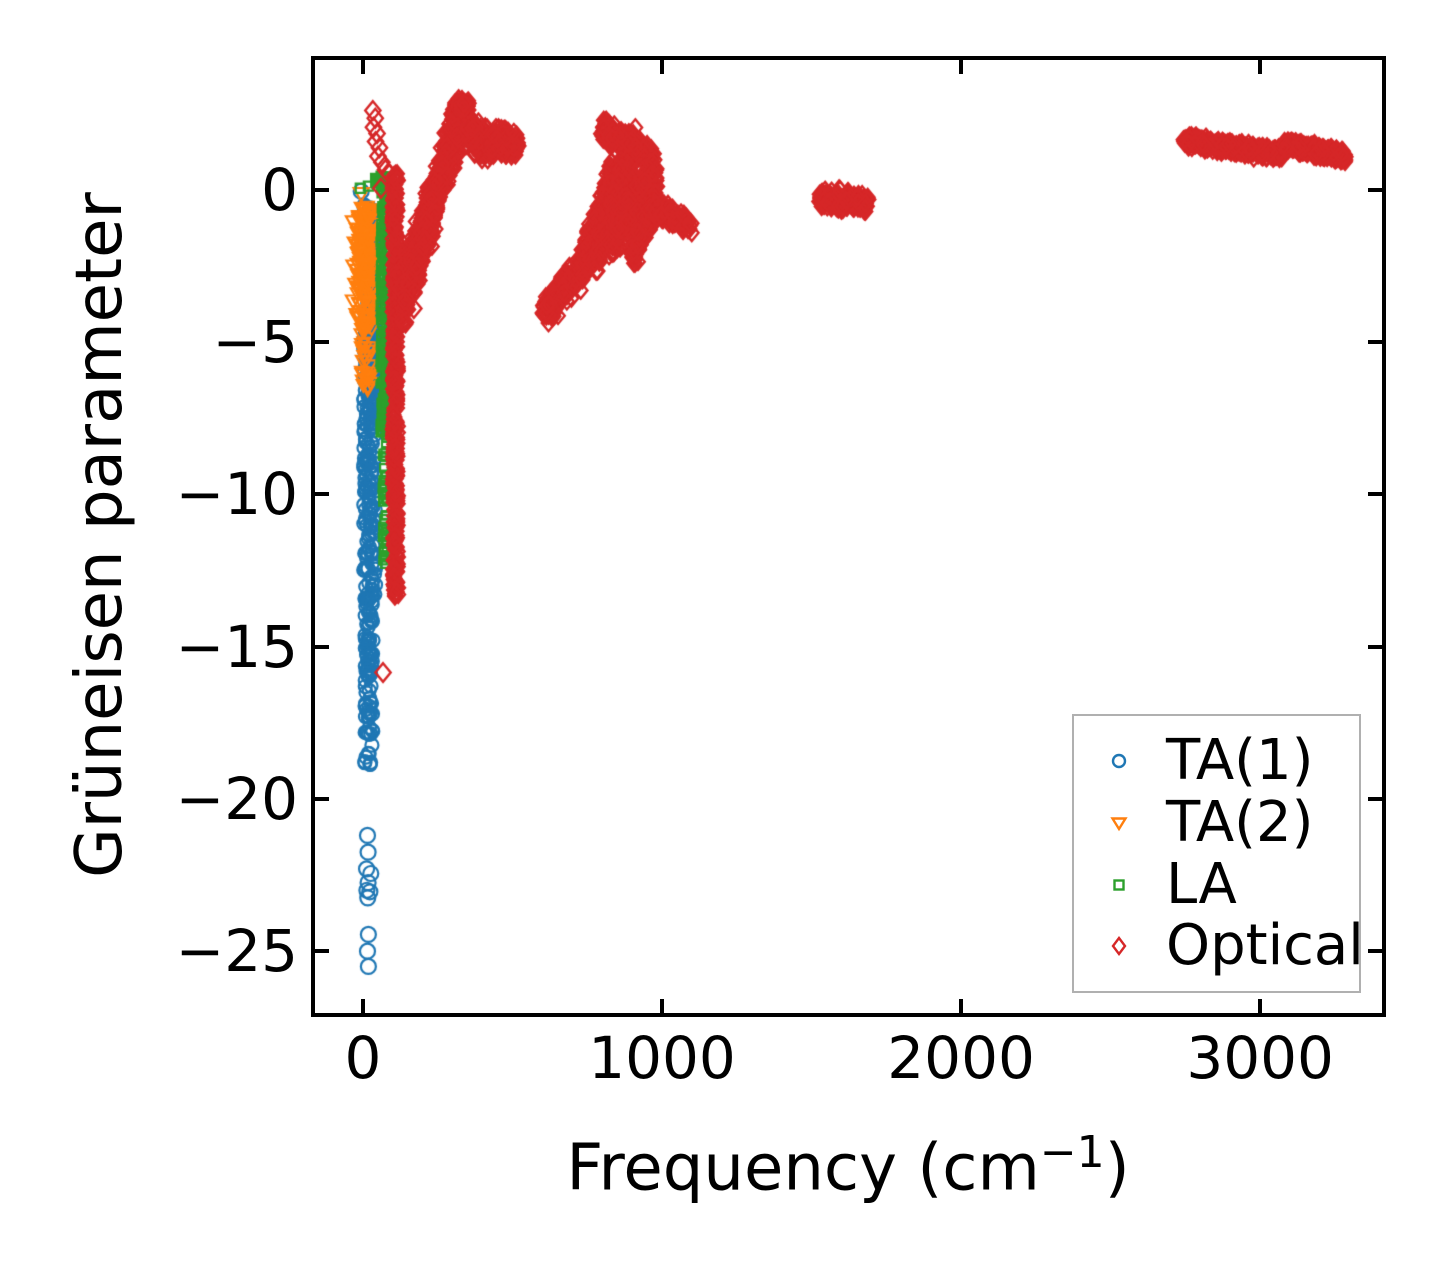  What do you see at coordinates (363, 1058) in the screenshot?
I see `x-tick-label-0: 0` at bounding box center [363, 1058].